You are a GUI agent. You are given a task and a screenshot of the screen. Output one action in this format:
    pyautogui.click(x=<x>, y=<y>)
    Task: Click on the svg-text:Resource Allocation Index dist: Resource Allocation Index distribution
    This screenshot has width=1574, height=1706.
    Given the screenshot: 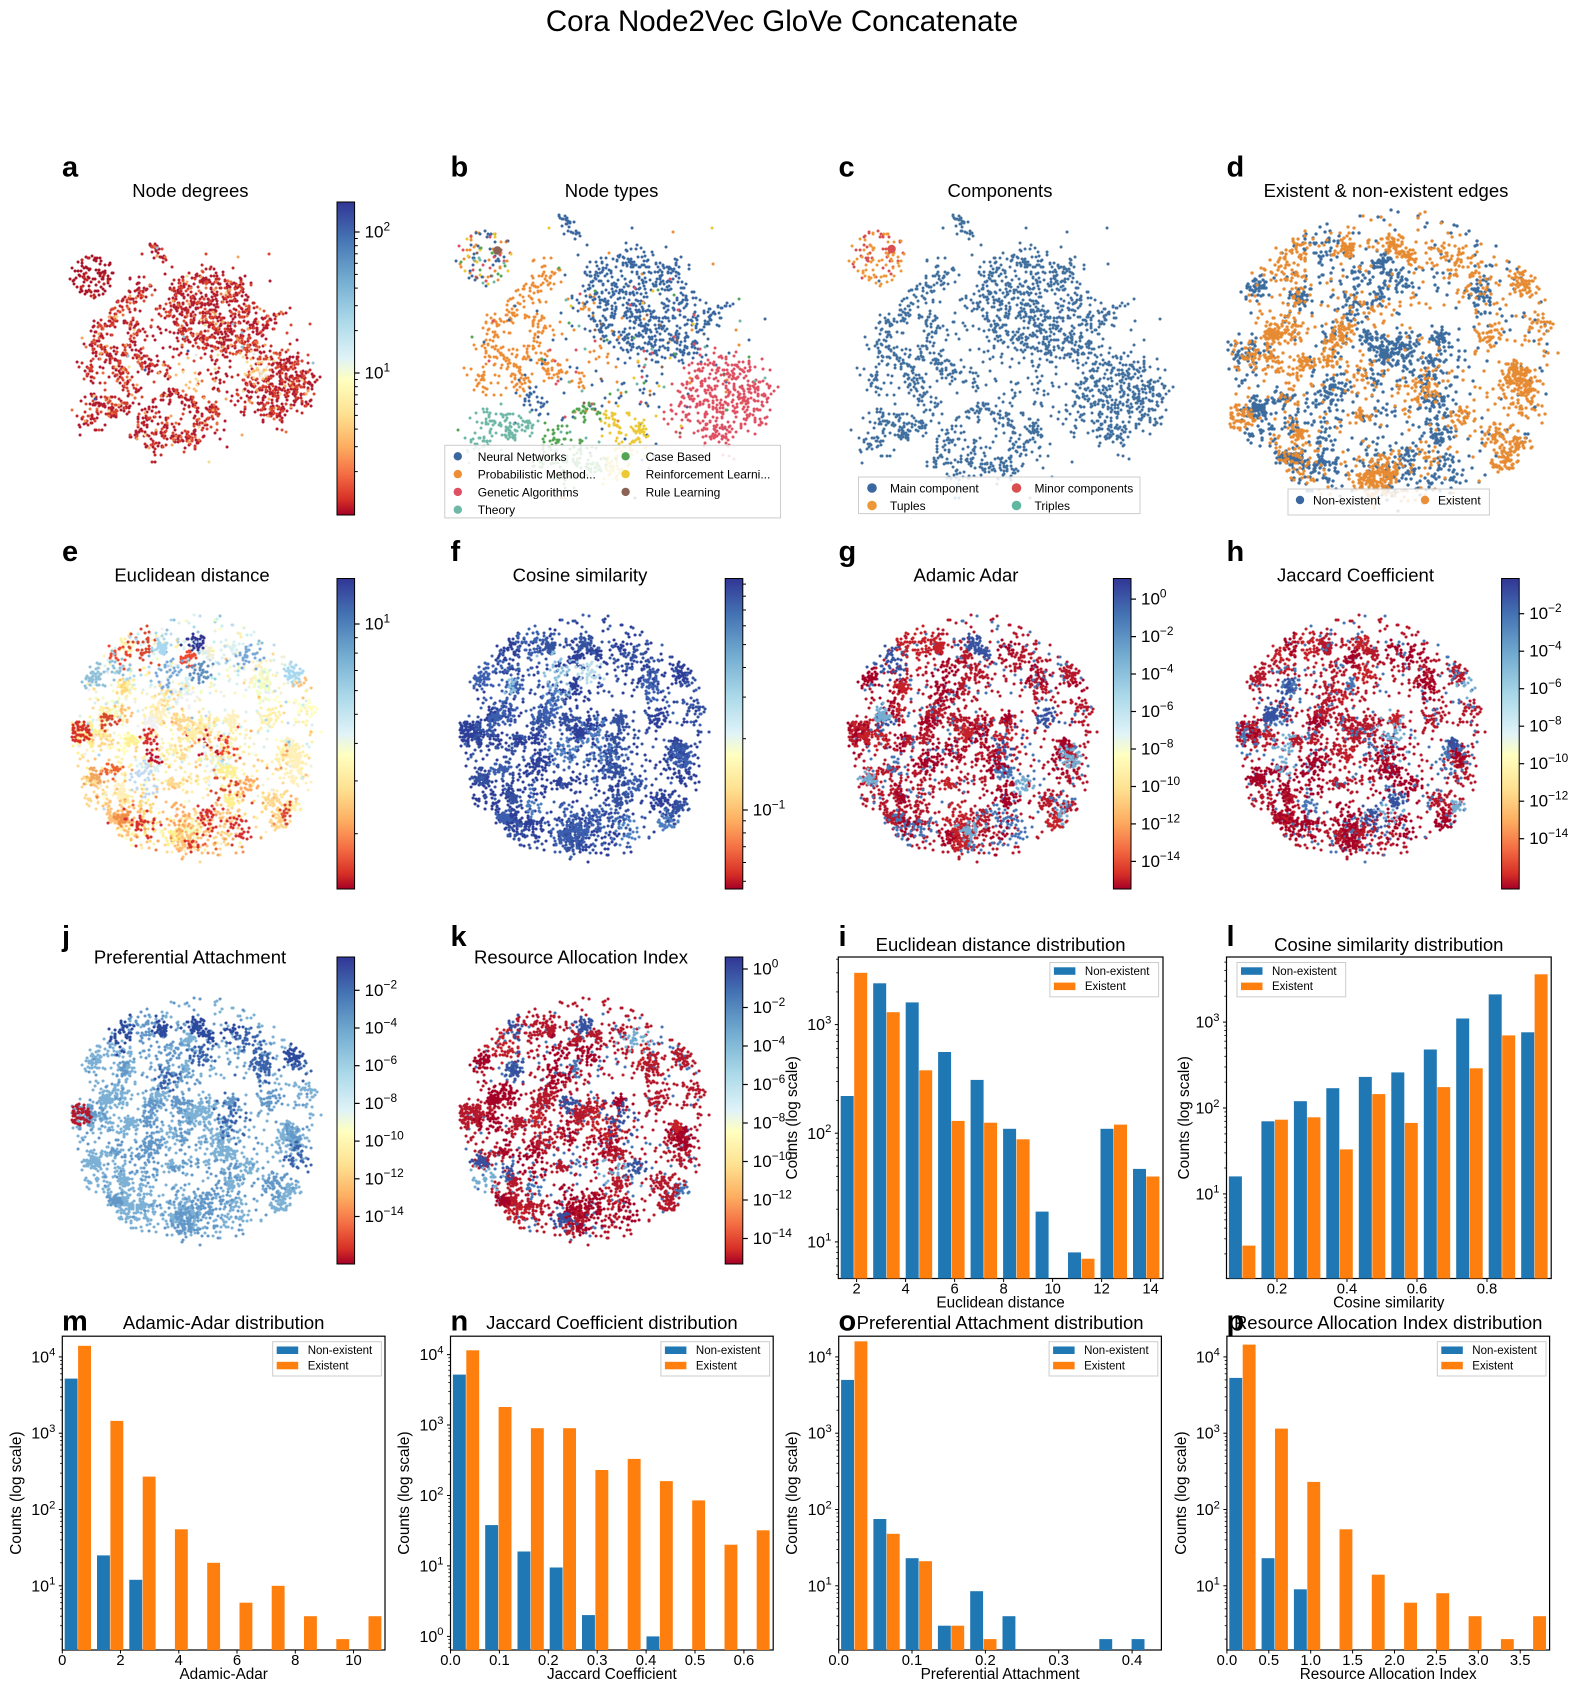 What is the action you would take?
    pyautogui.click(x=1388, y=1322)
    